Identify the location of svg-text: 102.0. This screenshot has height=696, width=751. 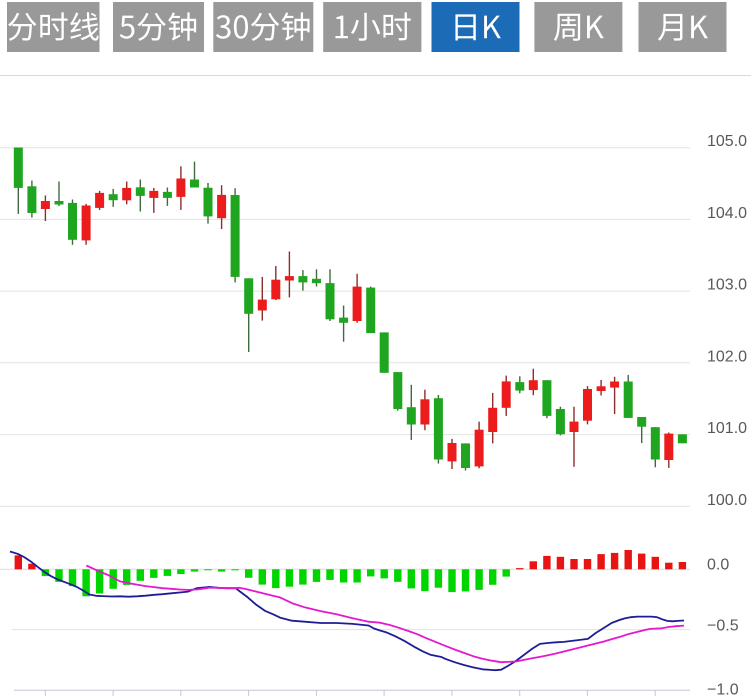
(727, 356).